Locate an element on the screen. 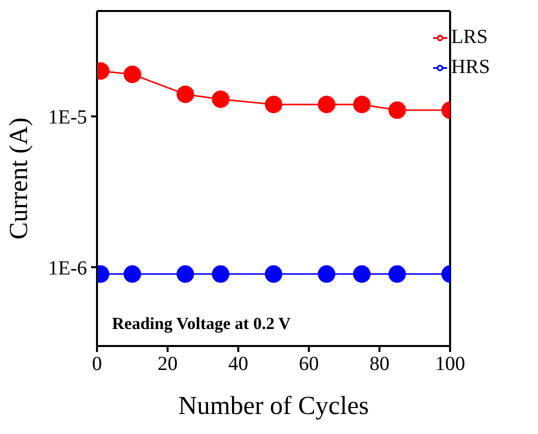 The image size is (538, 434). x-tick-label: 20 is located at coordinates (168, 364).